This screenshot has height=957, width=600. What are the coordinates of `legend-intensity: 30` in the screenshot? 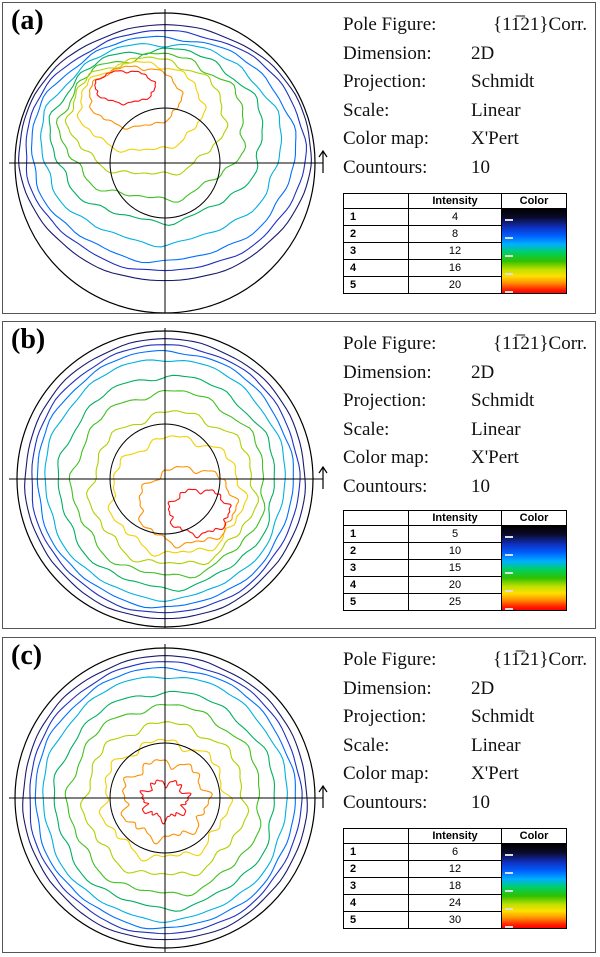 It's located at (455, 920).